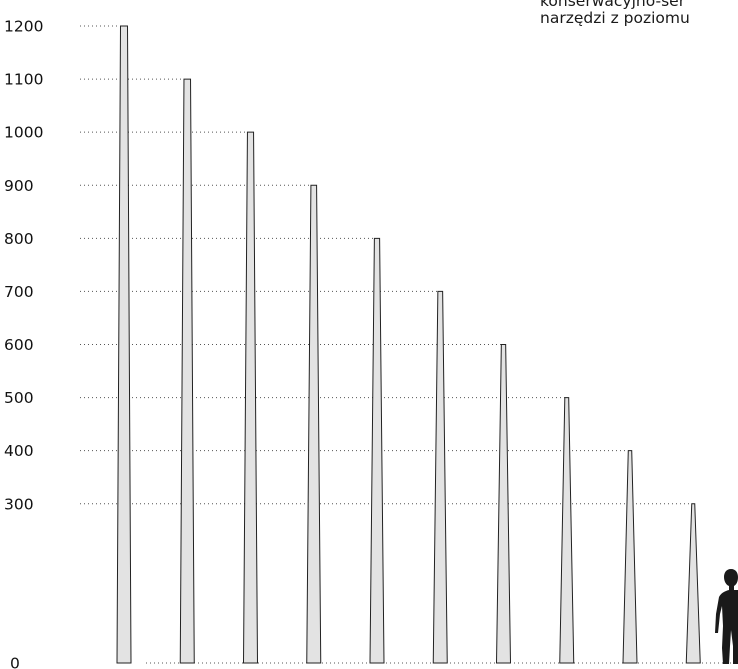 The height and width of the screenshot is (669, 738). I want to click on caption-line-1: konserwacyjno-ser, so click(613, 5).